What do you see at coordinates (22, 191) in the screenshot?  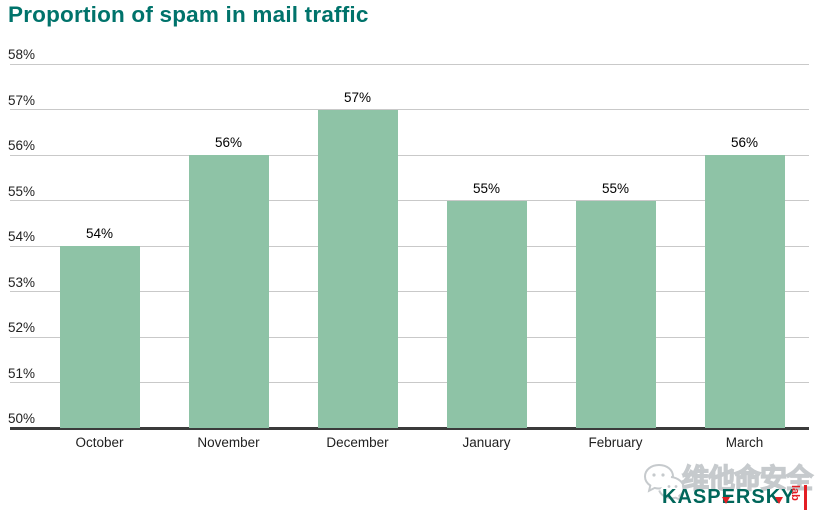 I see `y-tick-label-55: 55%` at bounding box center [22, 191].